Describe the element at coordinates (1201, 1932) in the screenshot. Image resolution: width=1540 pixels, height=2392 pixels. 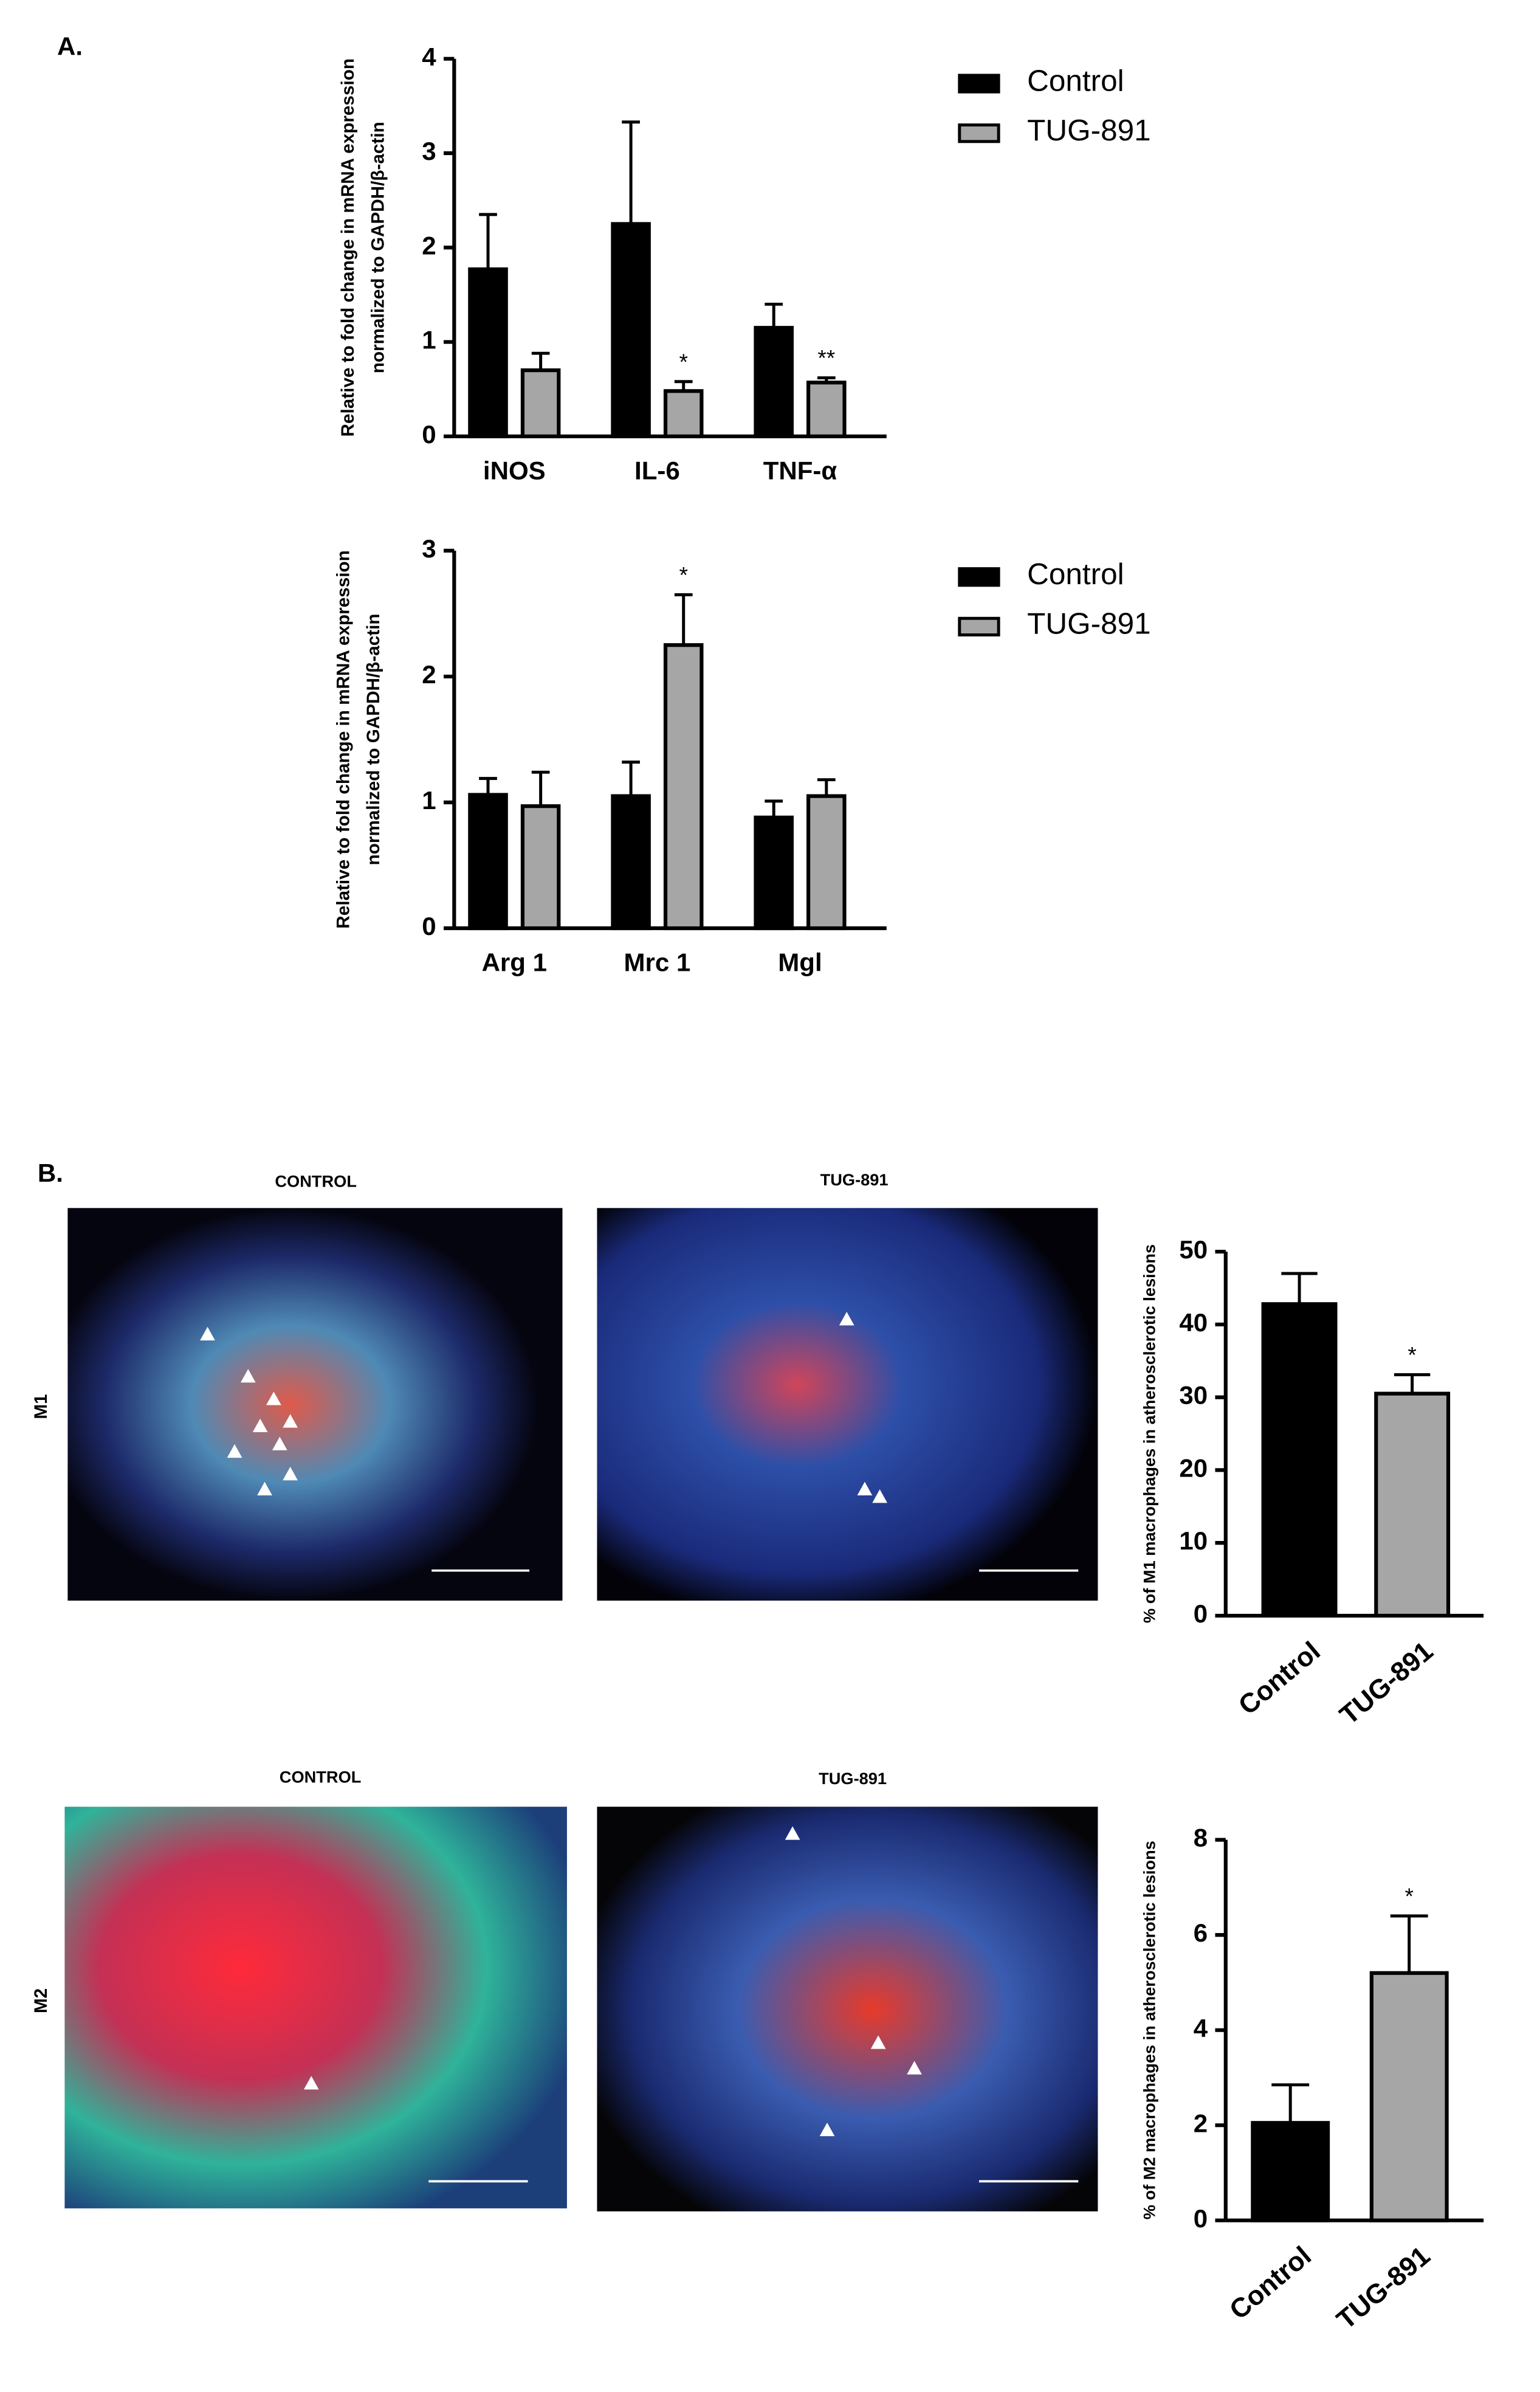
I see `y-tick-label: 6` at that location.